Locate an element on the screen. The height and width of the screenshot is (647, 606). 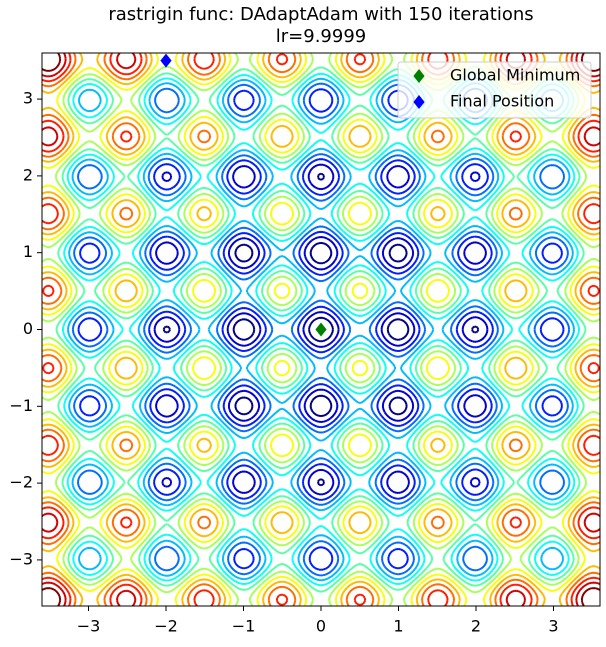
y-tick-label: 0 is located at coordinates (28, 328).